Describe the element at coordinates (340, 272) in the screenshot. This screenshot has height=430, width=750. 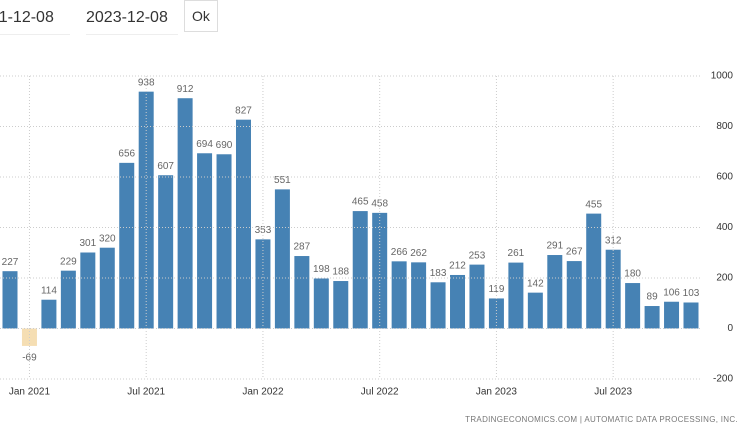
I see `value-label: 188` at that location.